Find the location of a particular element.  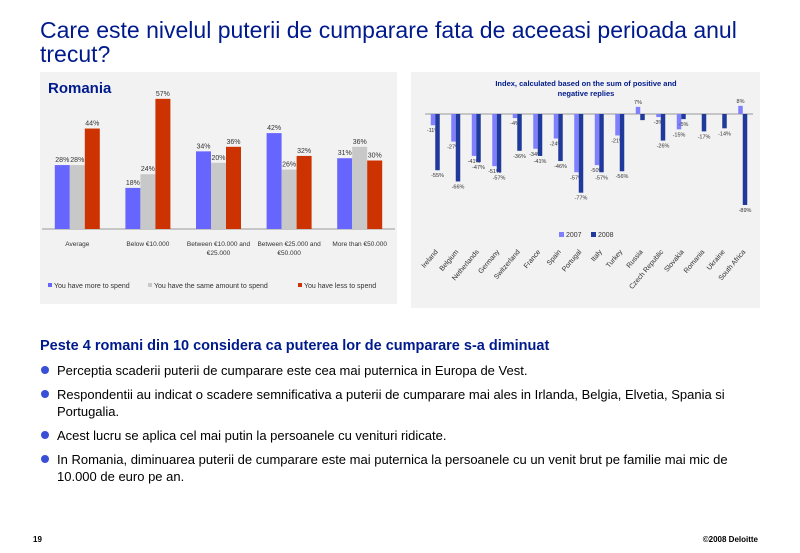

data-label: -24% is located at coordinates (556, 145).